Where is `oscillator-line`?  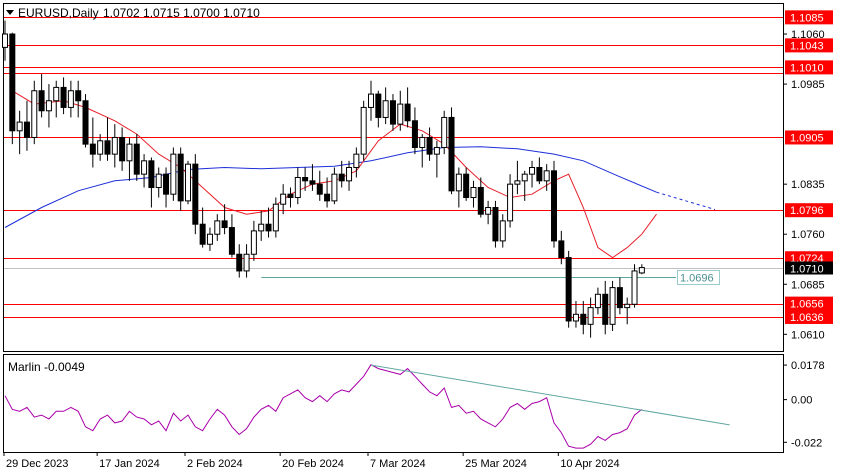
oscillator-line is located at coordinates (323, 406).